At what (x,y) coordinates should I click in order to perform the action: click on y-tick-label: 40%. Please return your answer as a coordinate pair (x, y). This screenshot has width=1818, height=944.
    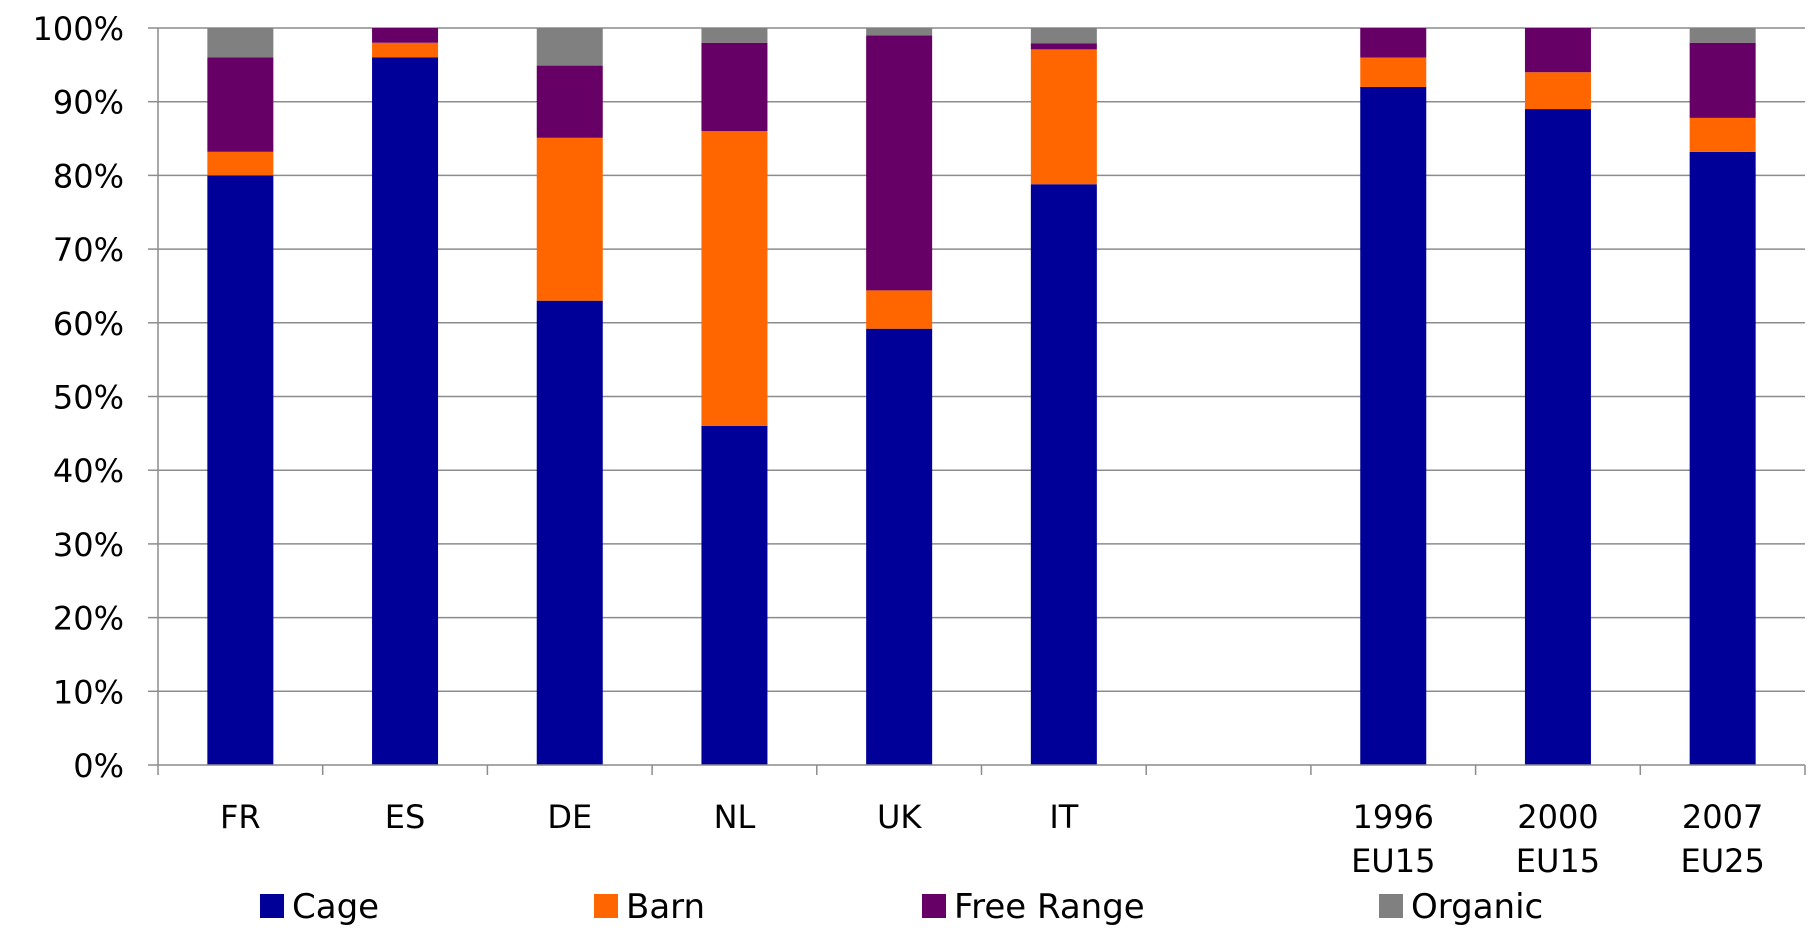
    Looking at the image, I should click on (88, 471).